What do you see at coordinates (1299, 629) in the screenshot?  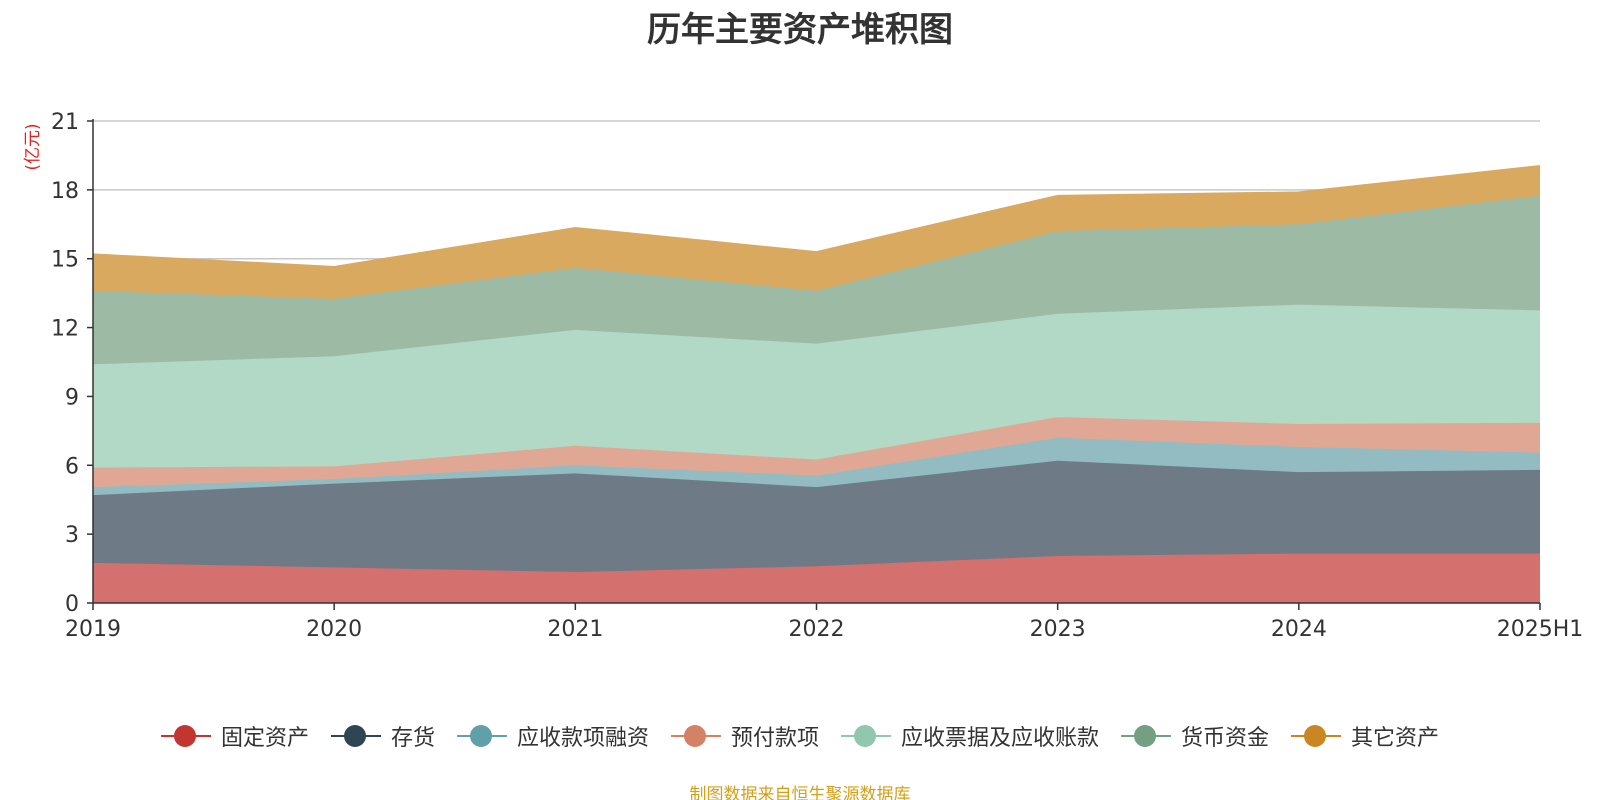 I see `x-tick-label: 2024` at bounding box center [1299, 629].